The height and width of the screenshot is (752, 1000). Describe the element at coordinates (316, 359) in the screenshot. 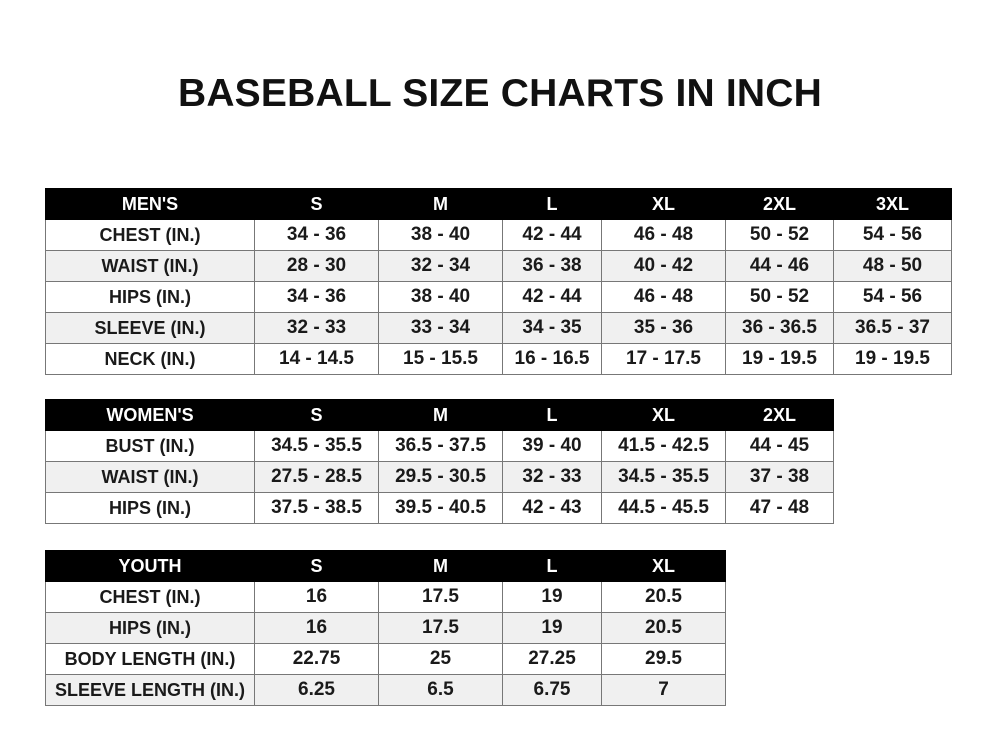

I see `size-value: 14 - 14.5` at that location.